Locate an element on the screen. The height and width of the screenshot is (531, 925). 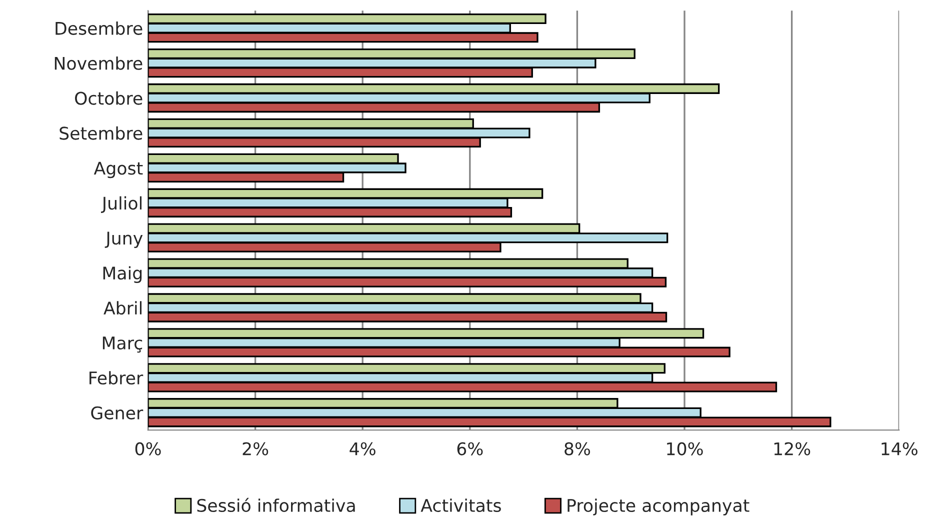
y-tick-label: Agost is located at coordinates (118, 170).